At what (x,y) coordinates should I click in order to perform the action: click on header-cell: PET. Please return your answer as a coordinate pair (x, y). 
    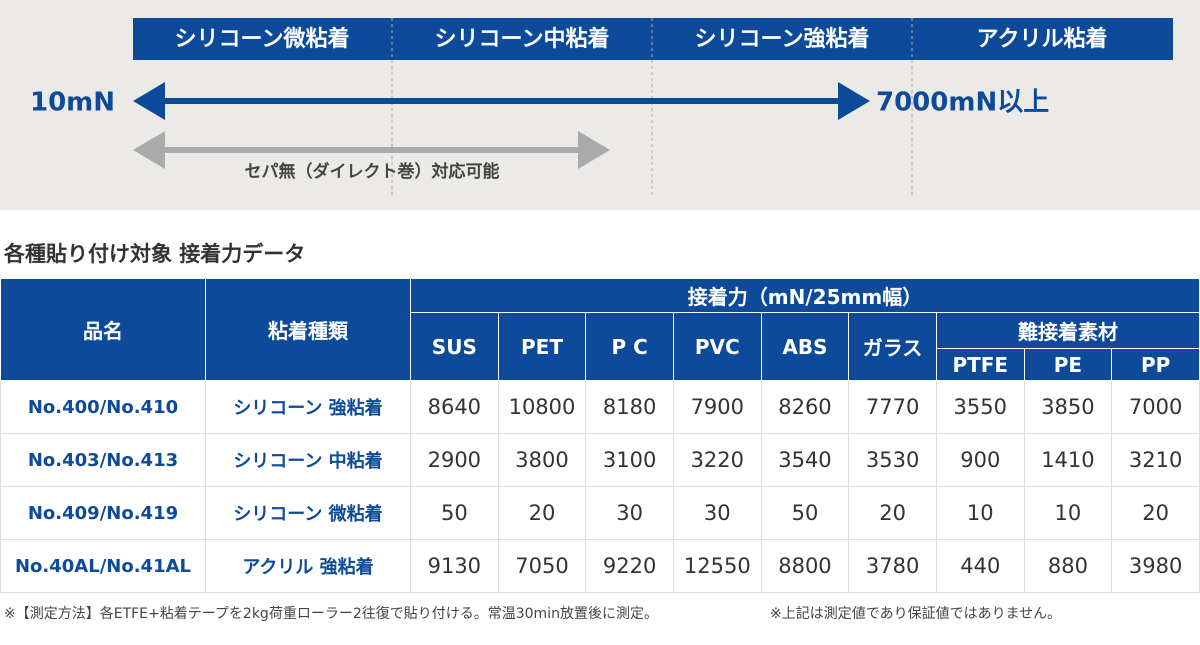
    Looking at the image, I should click on (542, 346).